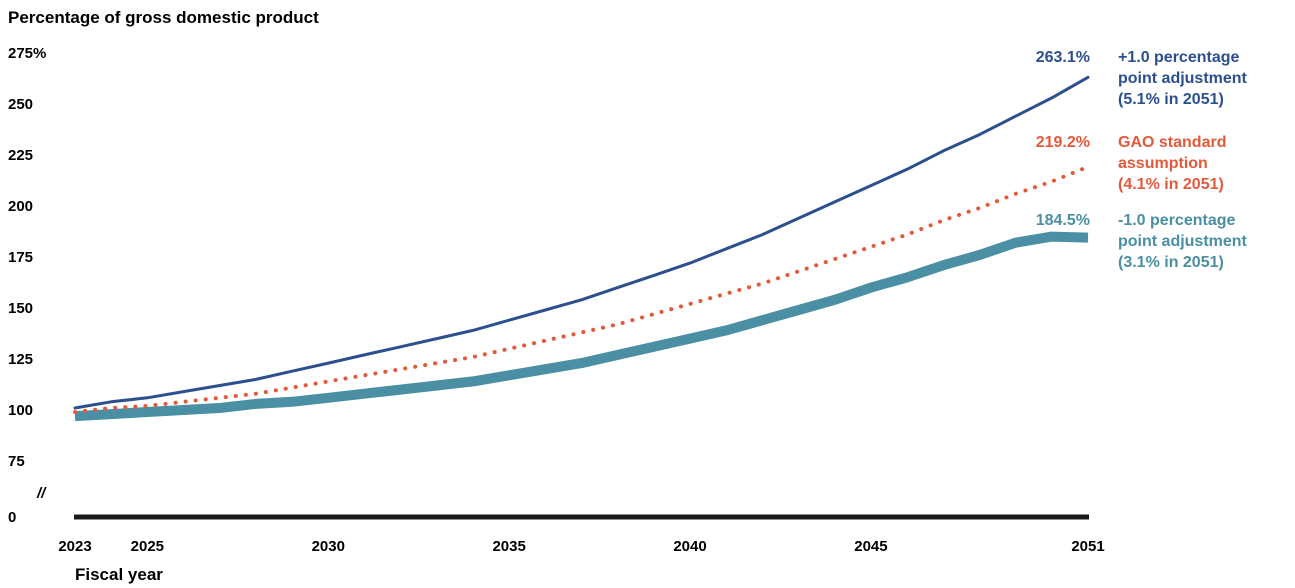 Image resolution: width=1295 pixels, height=588 pixels. I want to click on legend-label-lower: point adjustment, so click(1183, 241).